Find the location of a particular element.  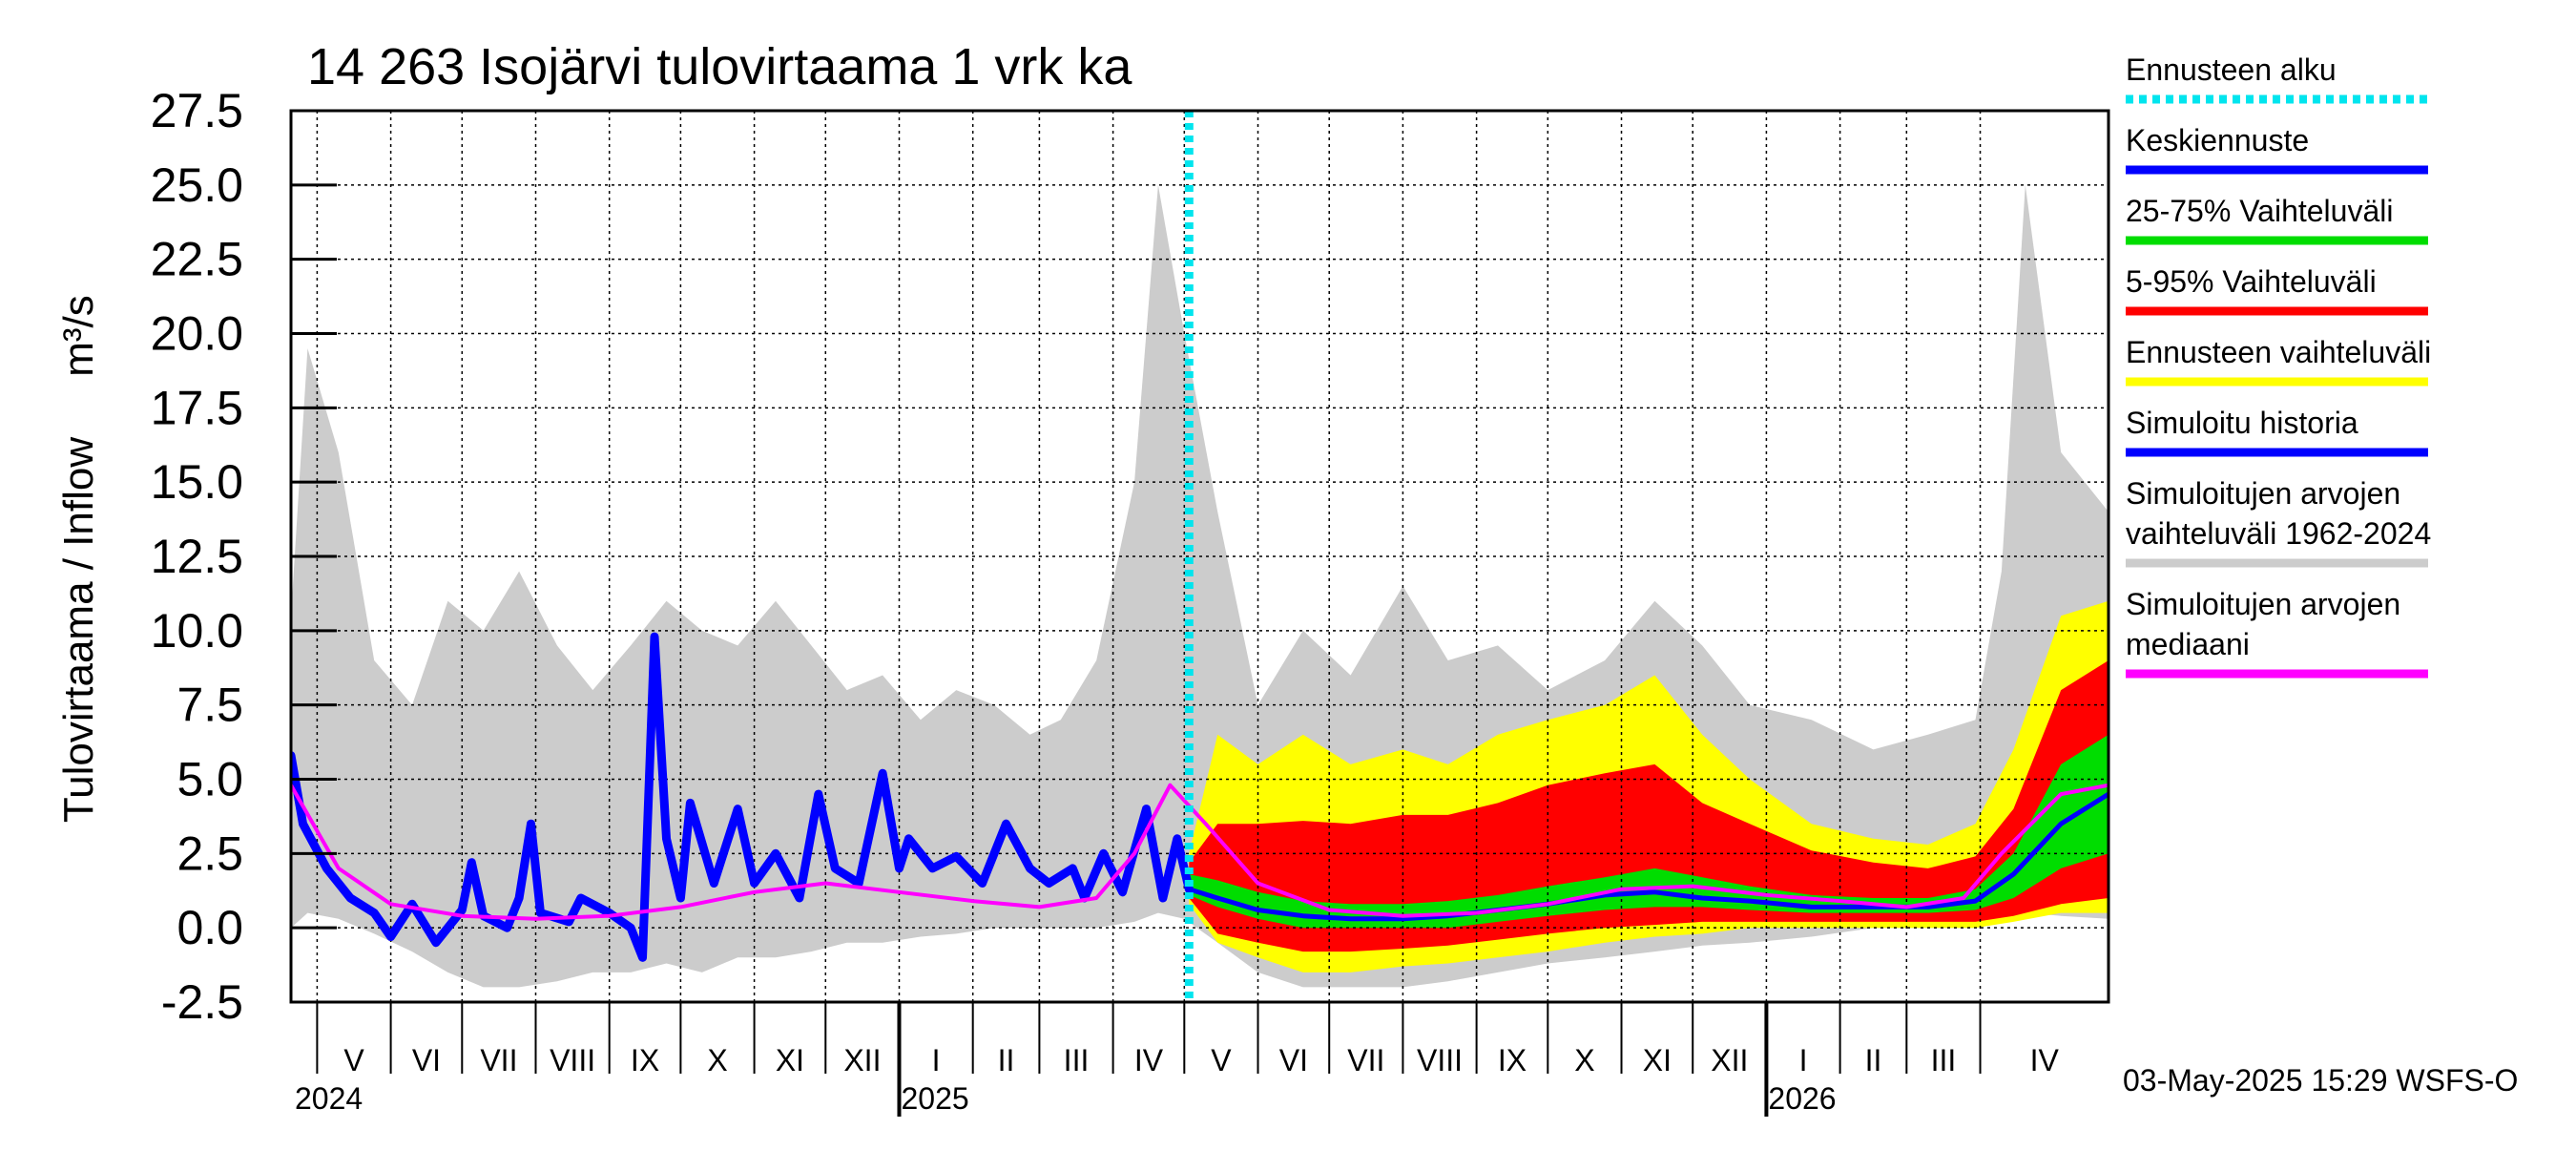

legend-label-1: Ennusteen alku is located at coordinates (2231, 69).